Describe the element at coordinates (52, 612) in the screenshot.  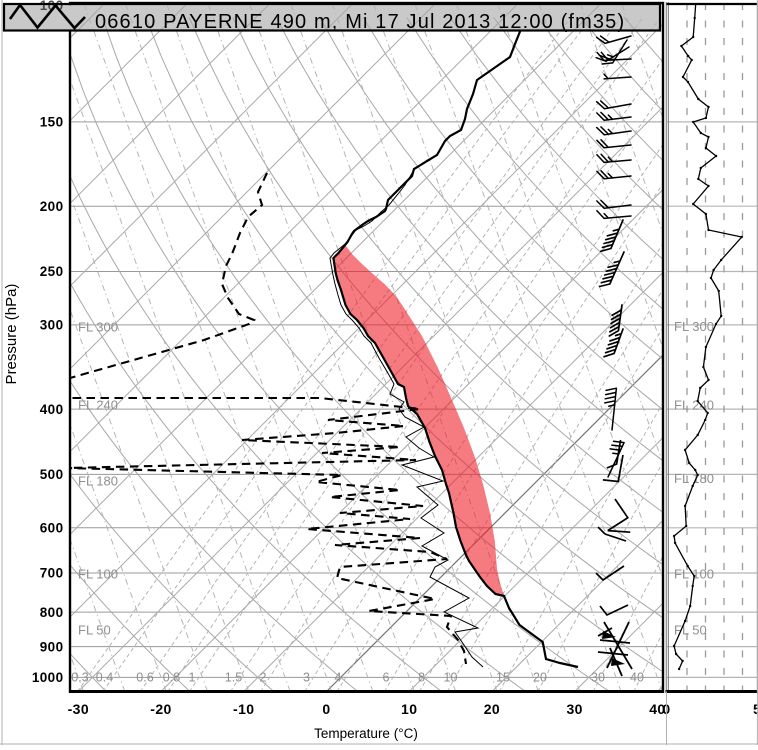
I see `svg-text: 800` at that location.